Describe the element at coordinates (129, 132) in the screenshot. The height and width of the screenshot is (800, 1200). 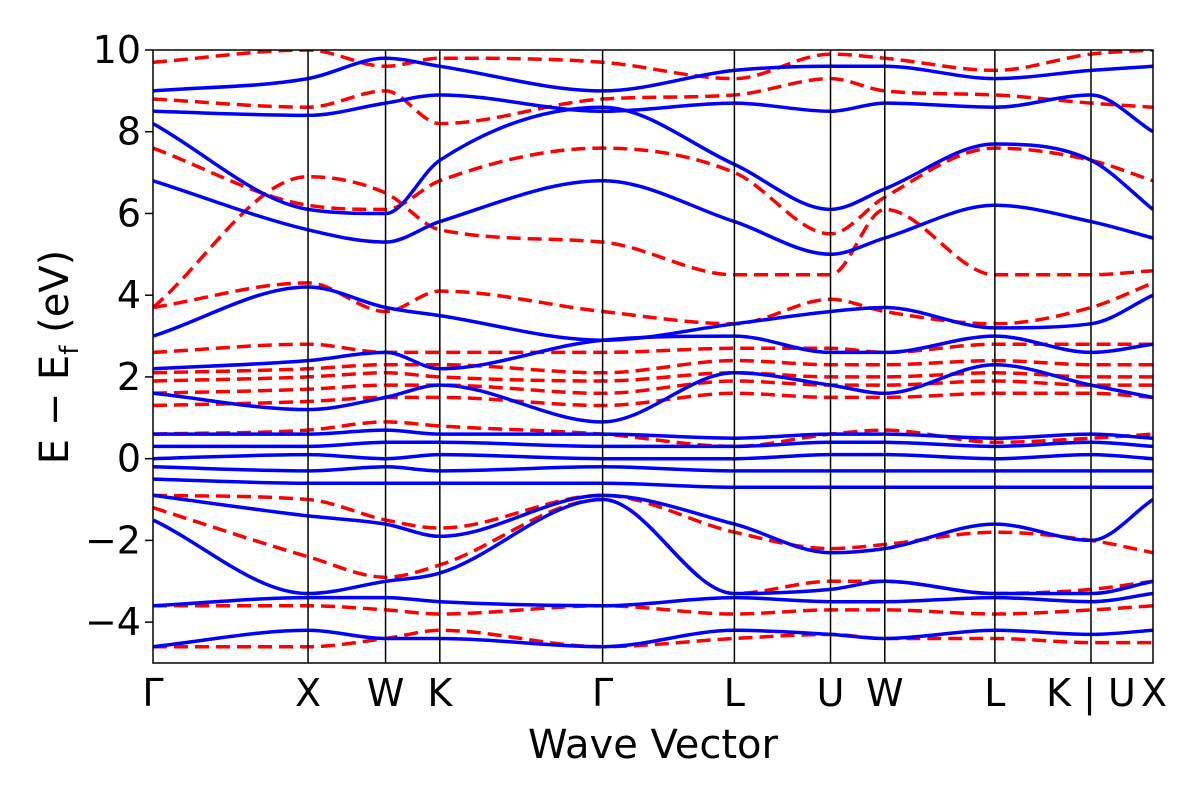
I see `y-tick-label: 8` at that location.